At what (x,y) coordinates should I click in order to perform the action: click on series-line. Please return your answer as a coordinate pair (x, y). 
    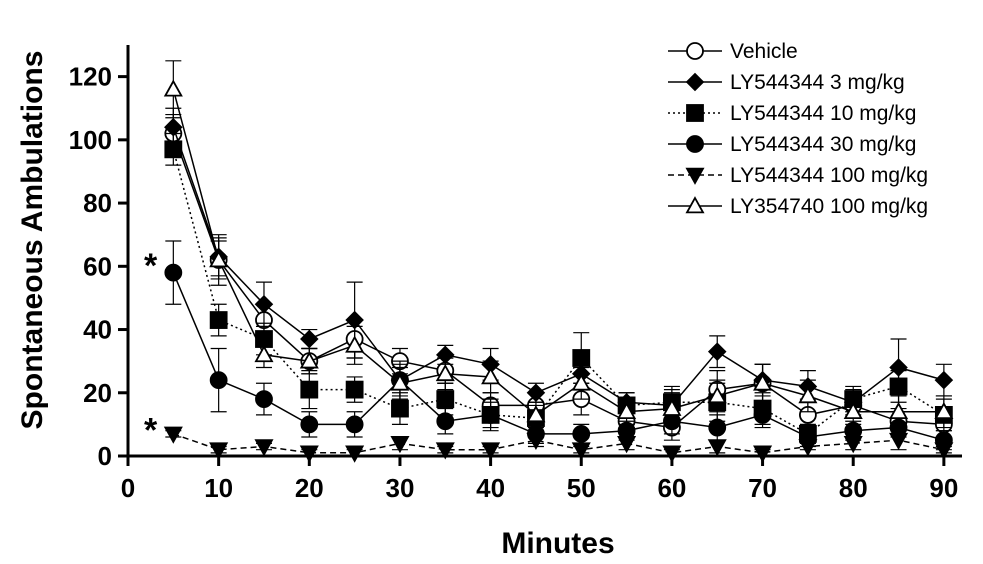
    Looking at the image, I should click on (559, 443).